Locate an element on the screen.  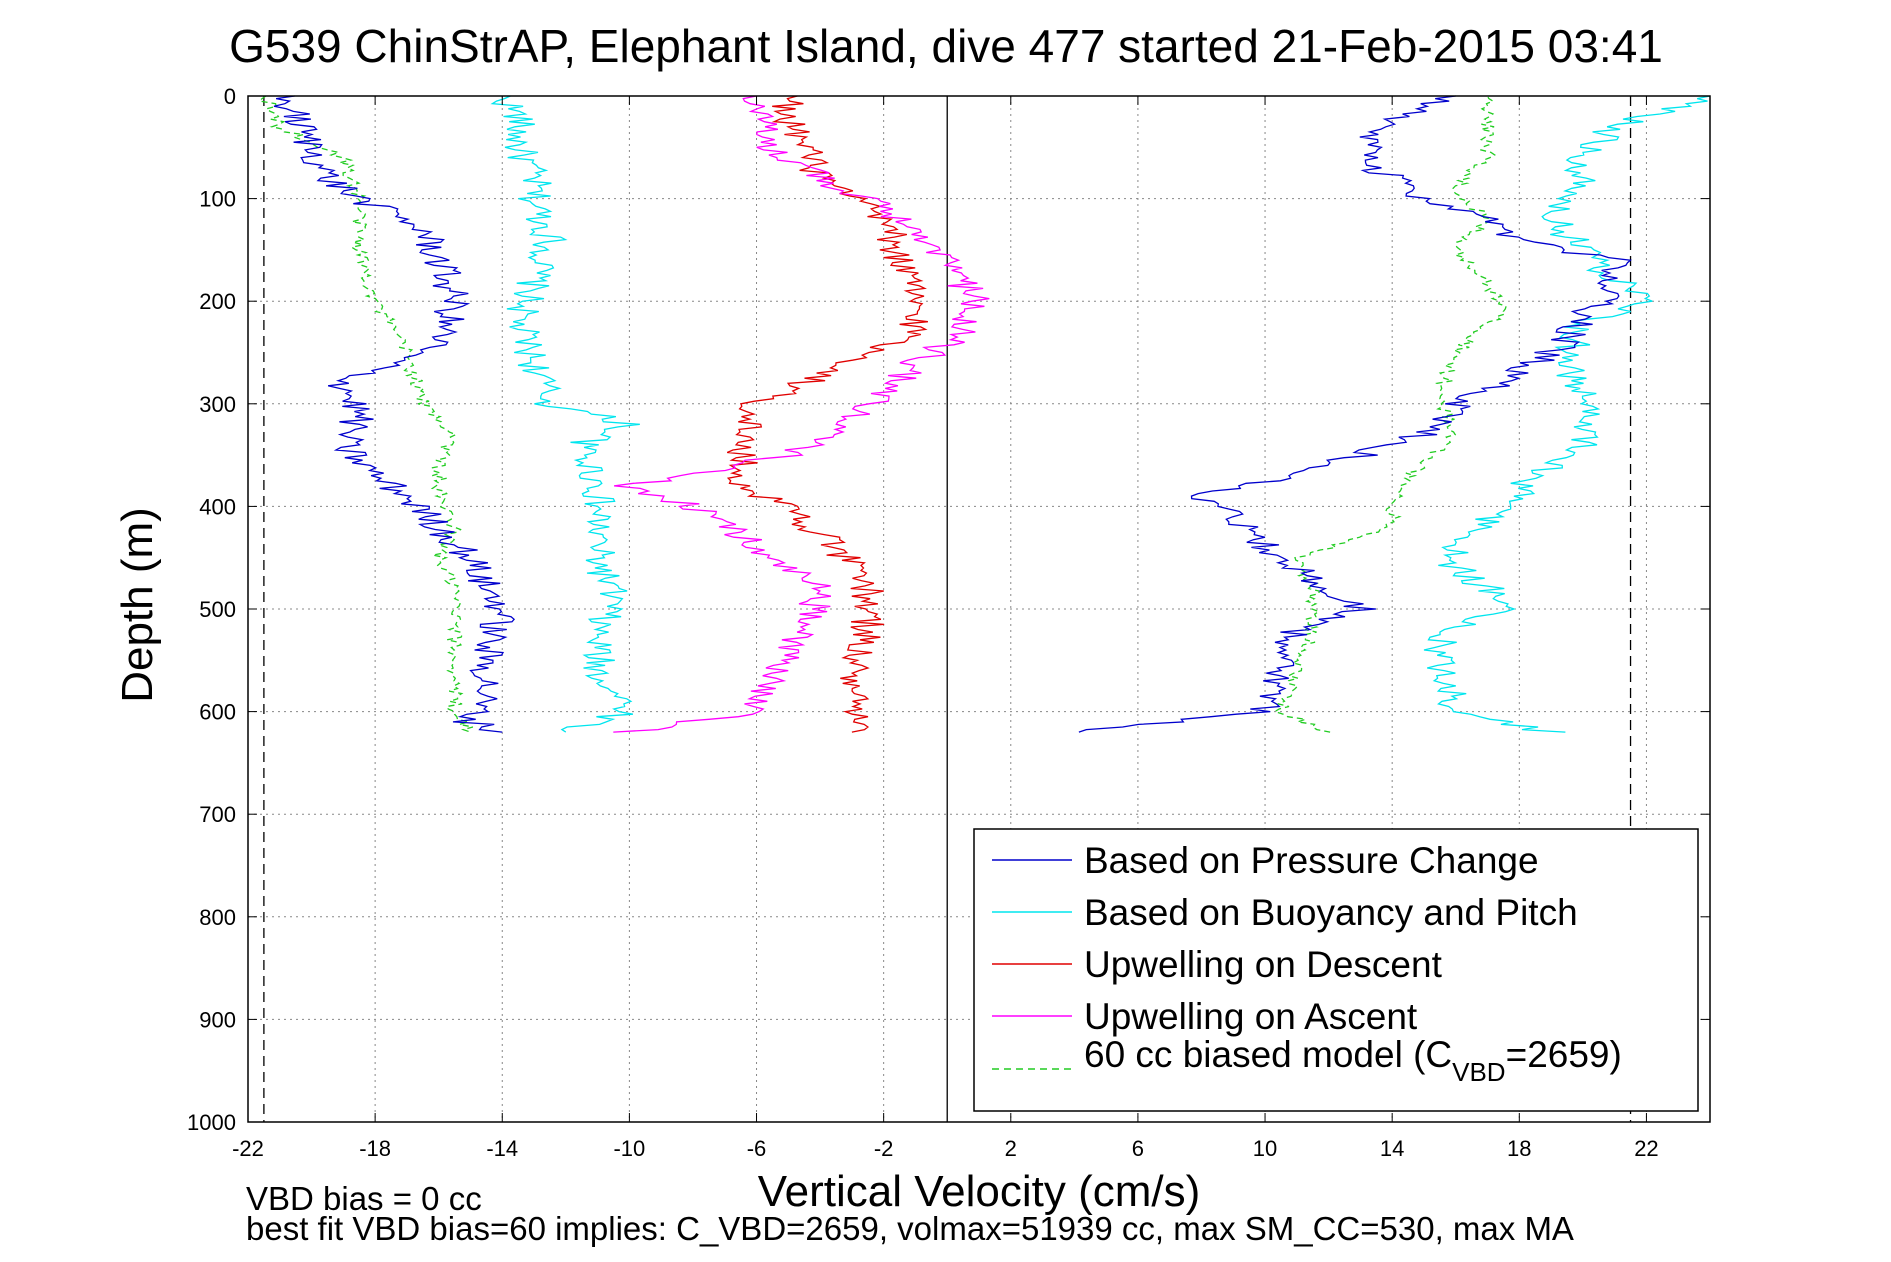
series-line-based-on-buoyancy-and-pitch-ascent is located at coordinates (1567, 414).